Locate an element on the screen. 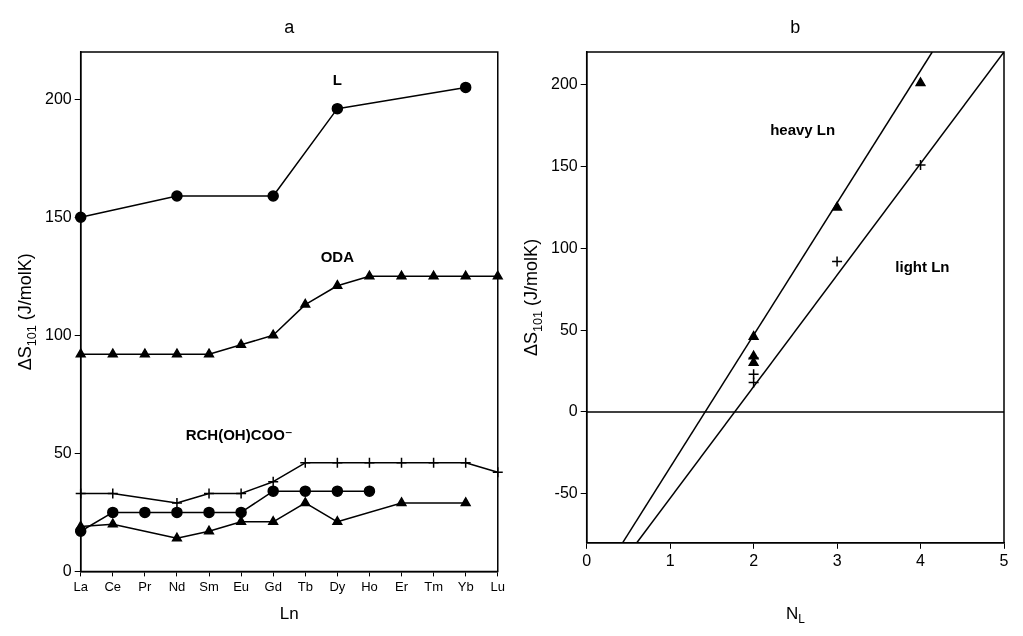  x-tick-label: Lu is located at coordinates (497, 586).